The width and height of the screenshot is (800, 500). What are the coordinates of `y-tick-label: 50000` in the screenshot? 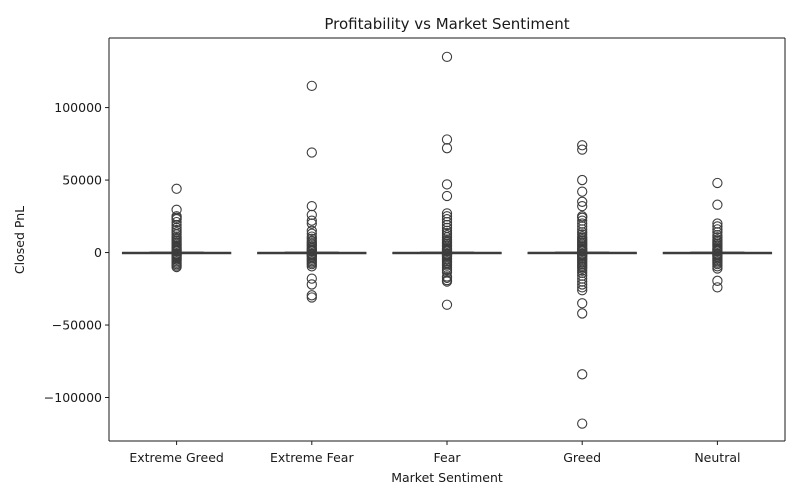 It's located at (82, 180).